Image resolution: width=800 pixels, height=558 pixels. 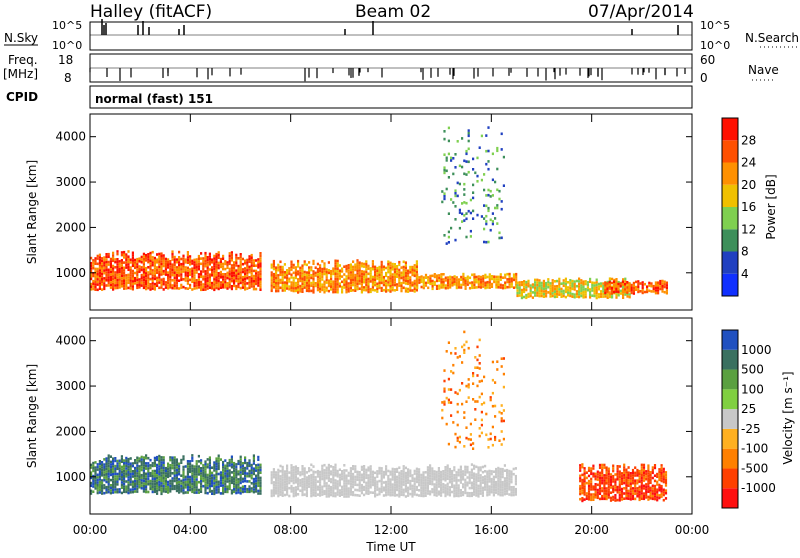 What do you see at coordinates (67, 45) in the screenshot?
I see `nsky-tick-bottom: 10^0` at bounding box center [67, 45].